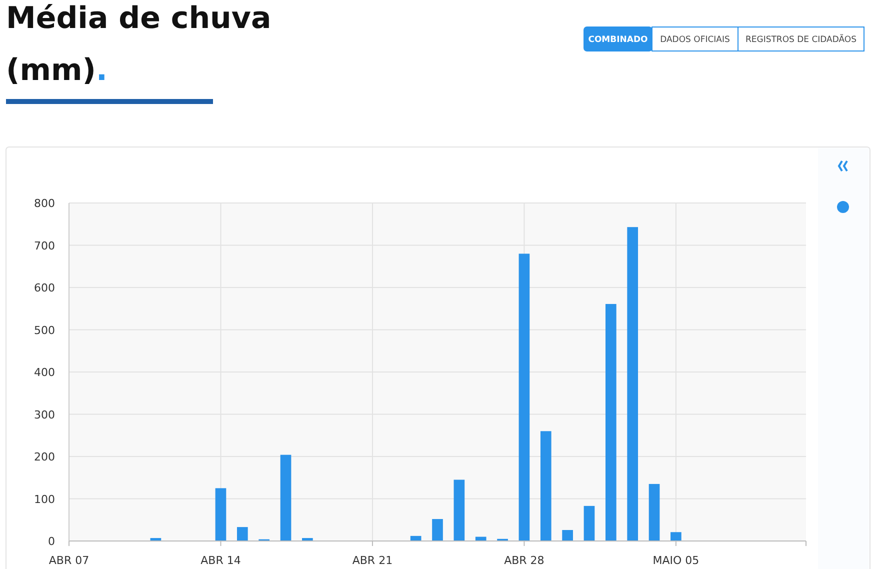  Describe the element at coordinates (69, 560) in the screenshot. I see `x-tick-label: ABR 07` at that location.